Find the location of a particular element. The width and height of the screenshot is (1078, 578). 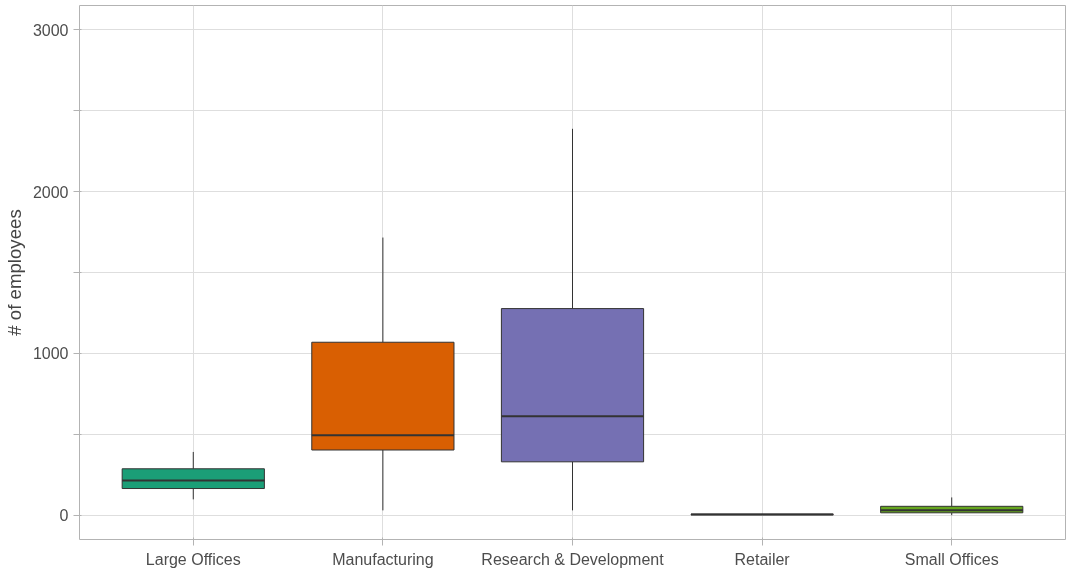

x-tick-label: Research & Development is located at coordinates (573, 559).